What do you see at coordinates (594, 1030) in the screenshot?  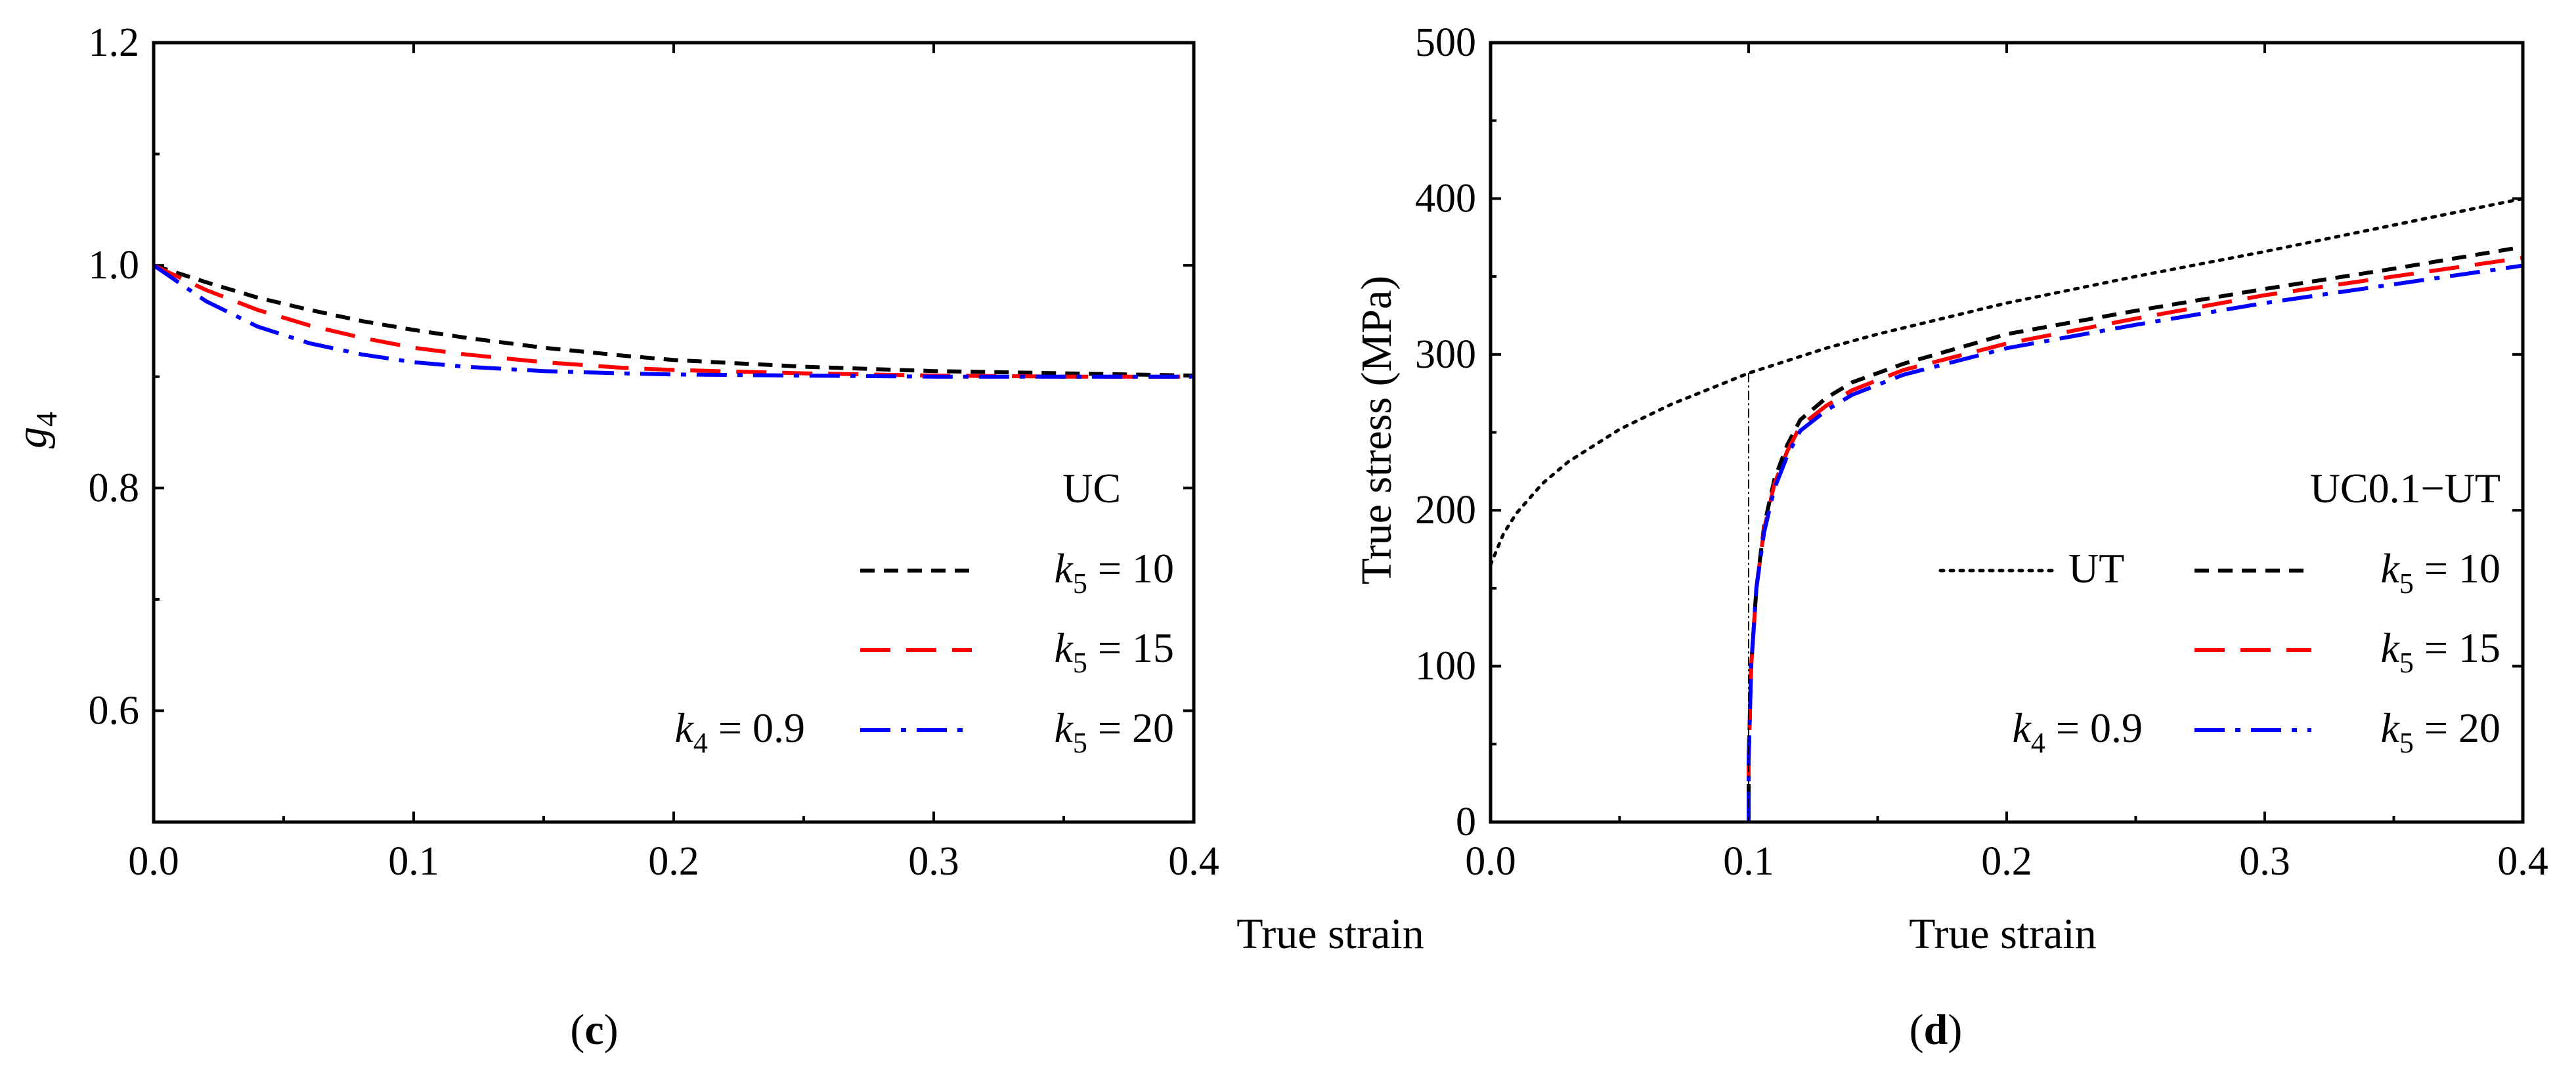 I see `panel-label: (c)` at bounding box center [594, 1030].